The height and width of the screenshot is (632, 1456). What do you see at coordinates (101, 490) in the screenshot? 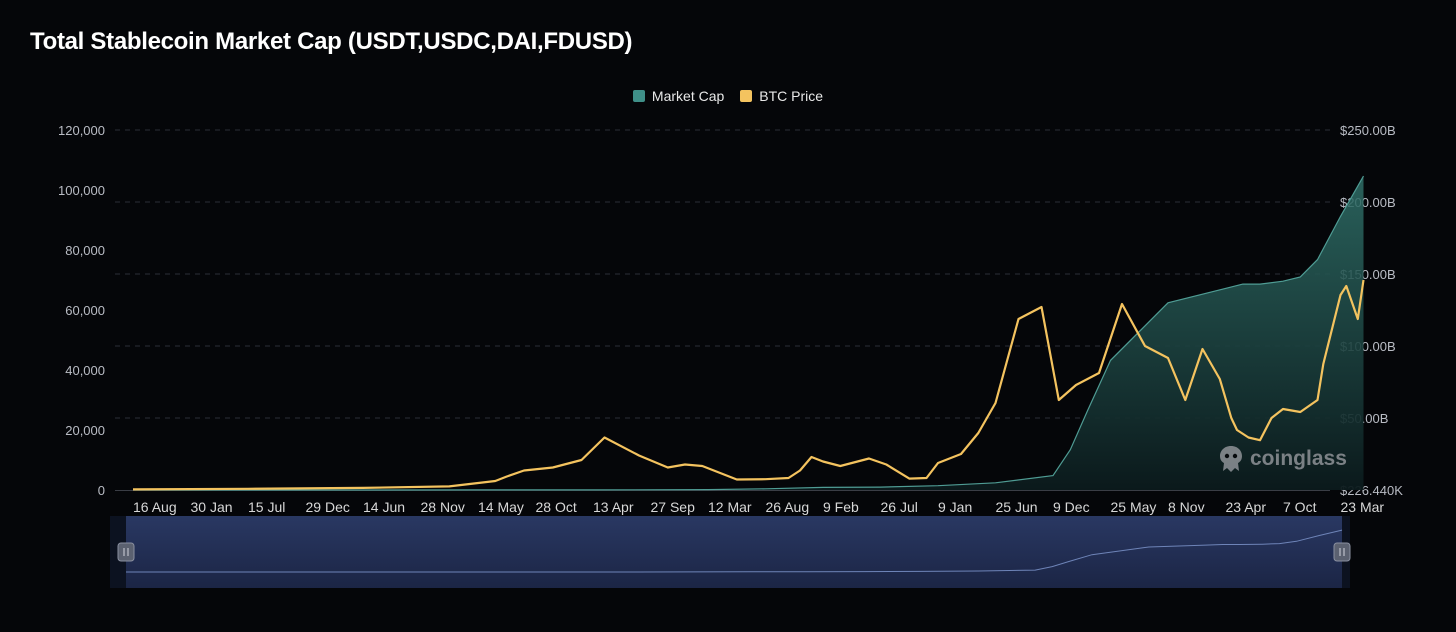
I see `y-left-tick-label: 0` at bounding box center [101, 490].